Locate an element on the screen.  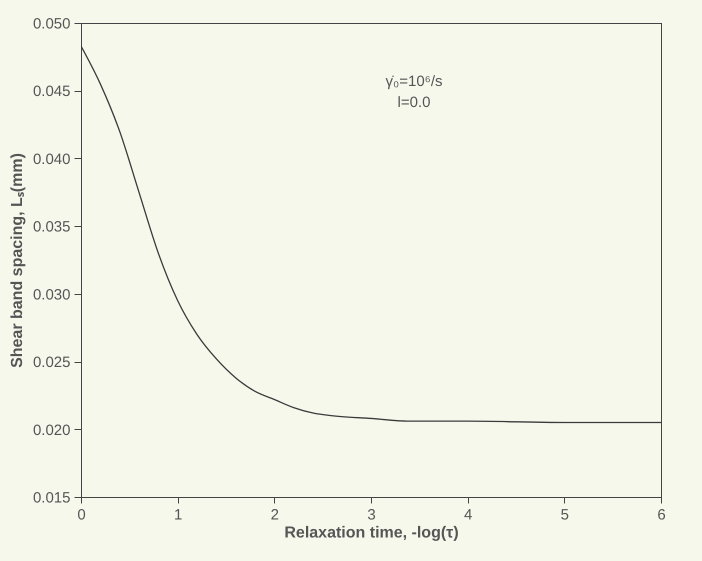
y-tick-label: 0.050 is located at coordinates (51, 24).